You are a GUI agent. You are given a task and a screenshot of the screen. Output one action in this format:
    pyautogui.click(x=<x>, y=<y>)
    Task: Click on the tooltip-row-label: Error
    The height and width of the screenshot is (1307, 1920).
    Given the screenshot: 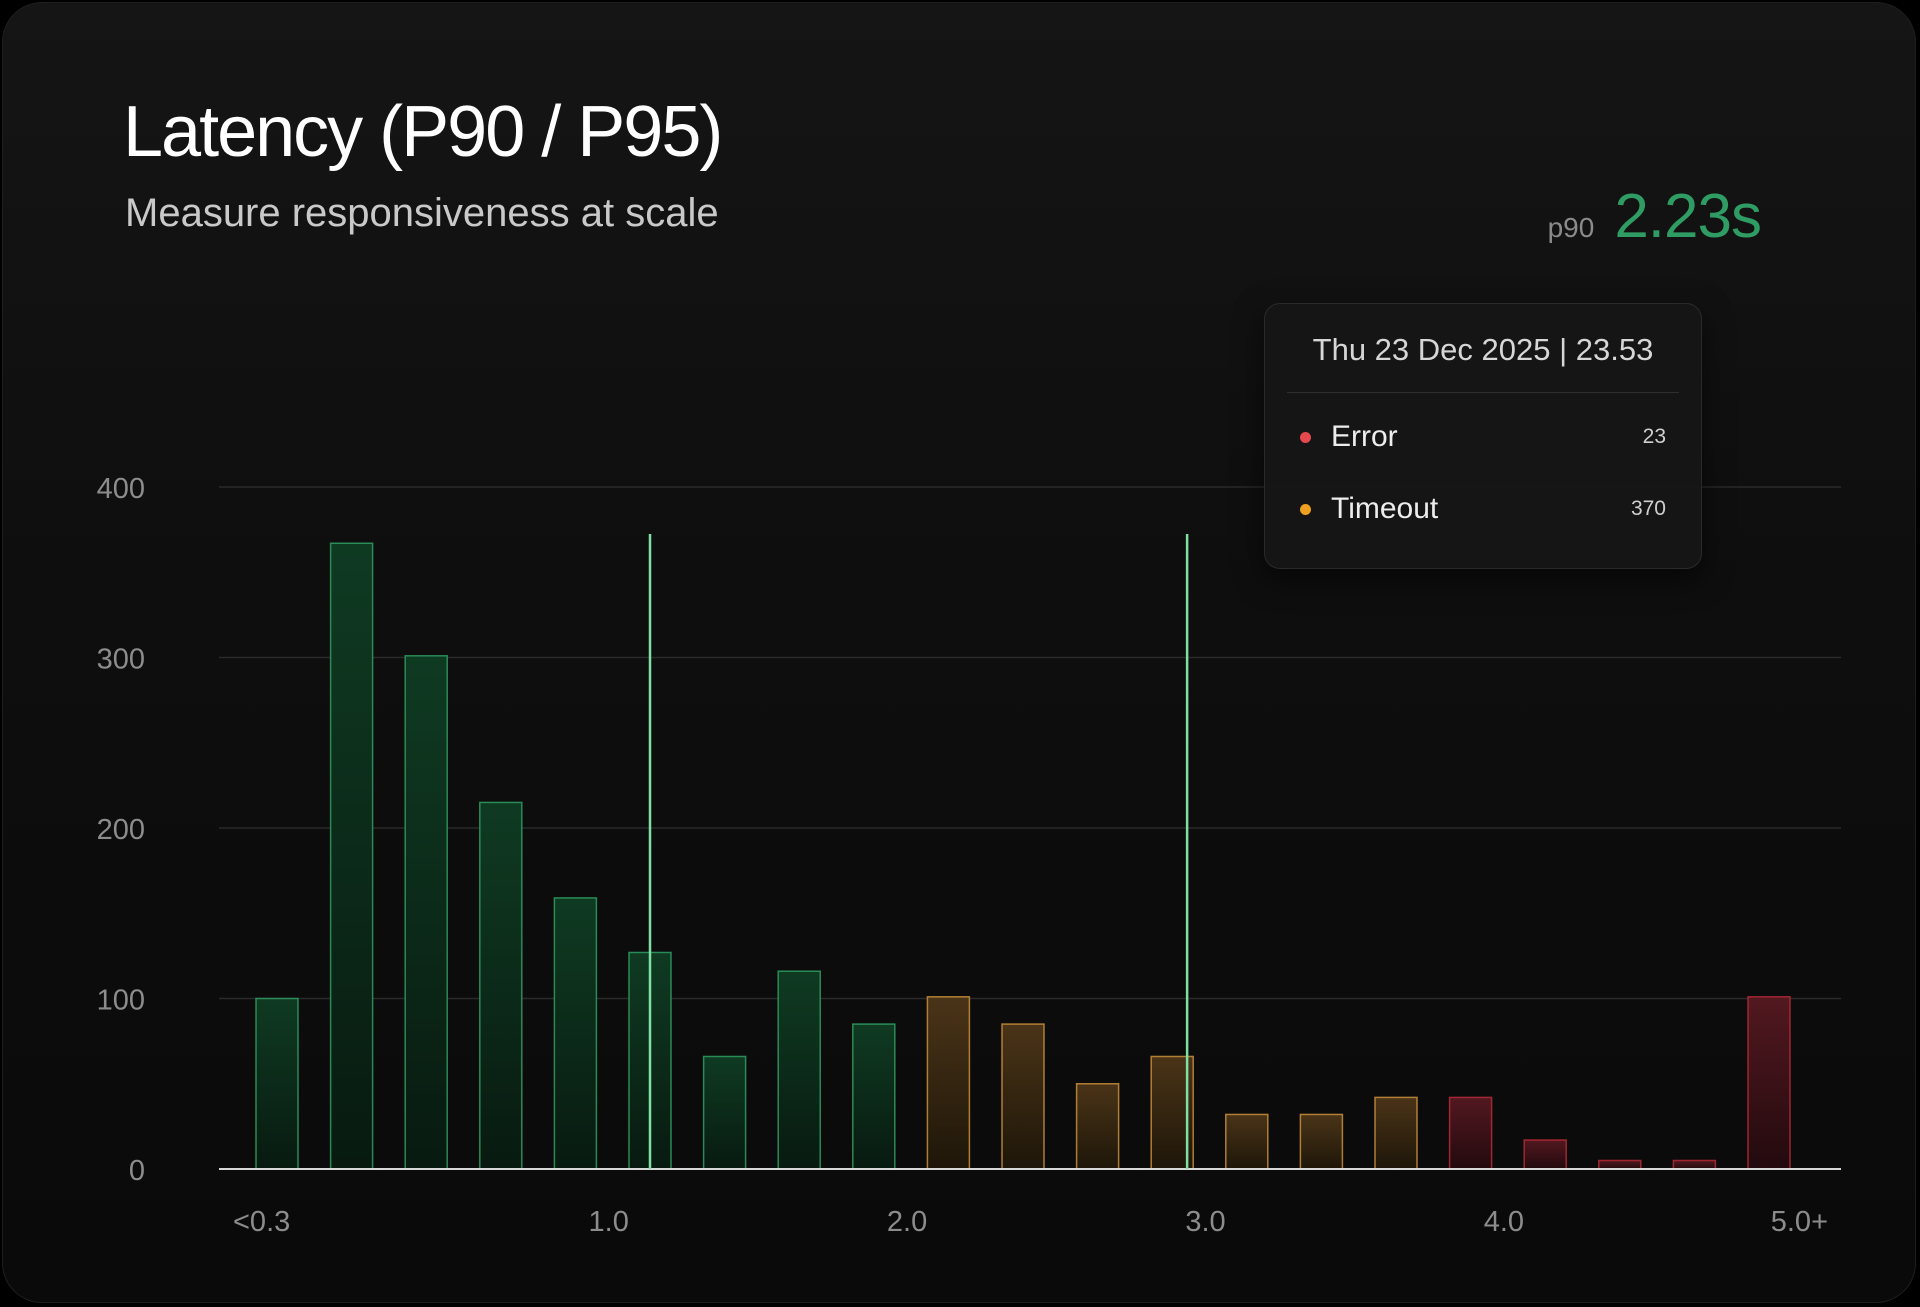 What is the action you would take?
    pyautogui.click(x=1364, y=436)
    